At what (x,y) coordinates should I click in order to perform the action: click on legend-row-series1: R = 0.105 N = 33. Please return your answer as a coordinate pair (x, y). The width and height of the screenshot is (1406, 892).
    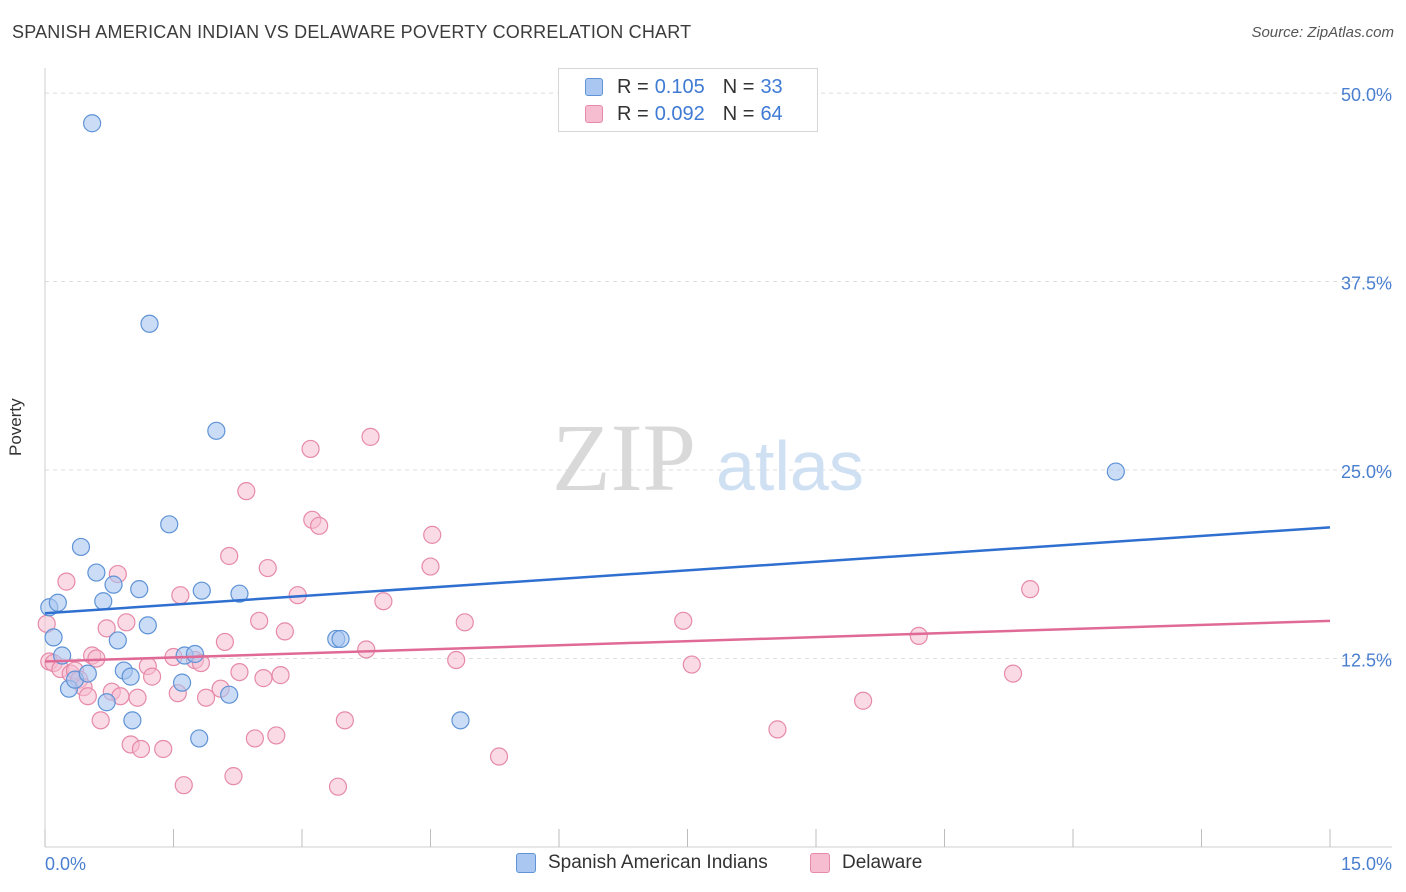
    Looking at the image, I should click on (684, 87).